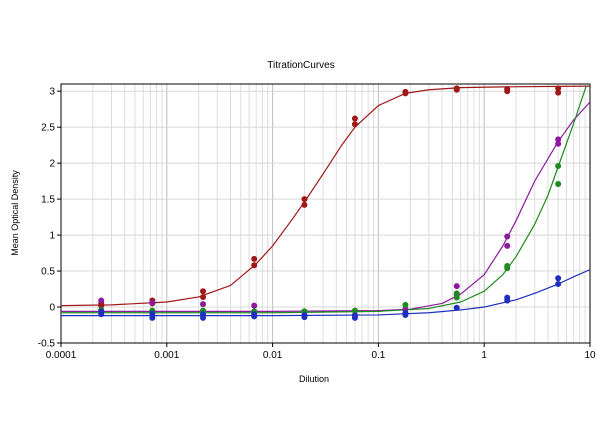 Image resolution: width=600 pixels, height=447 pixels. What do you see at coordinates (273, 355) in the screenshot?
I see `x-tick-label: 0.01` at bounding box center [273, 355].